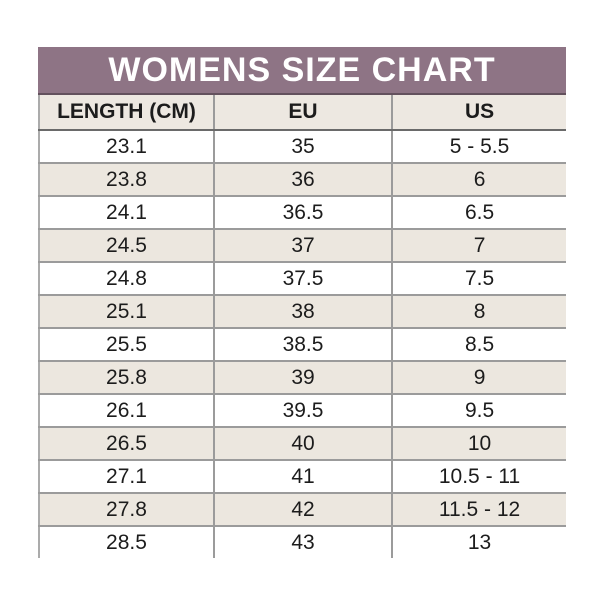 The height and width of the screenshot is (608, 608). I want to click on table-cell: 37, so click(303, 246).